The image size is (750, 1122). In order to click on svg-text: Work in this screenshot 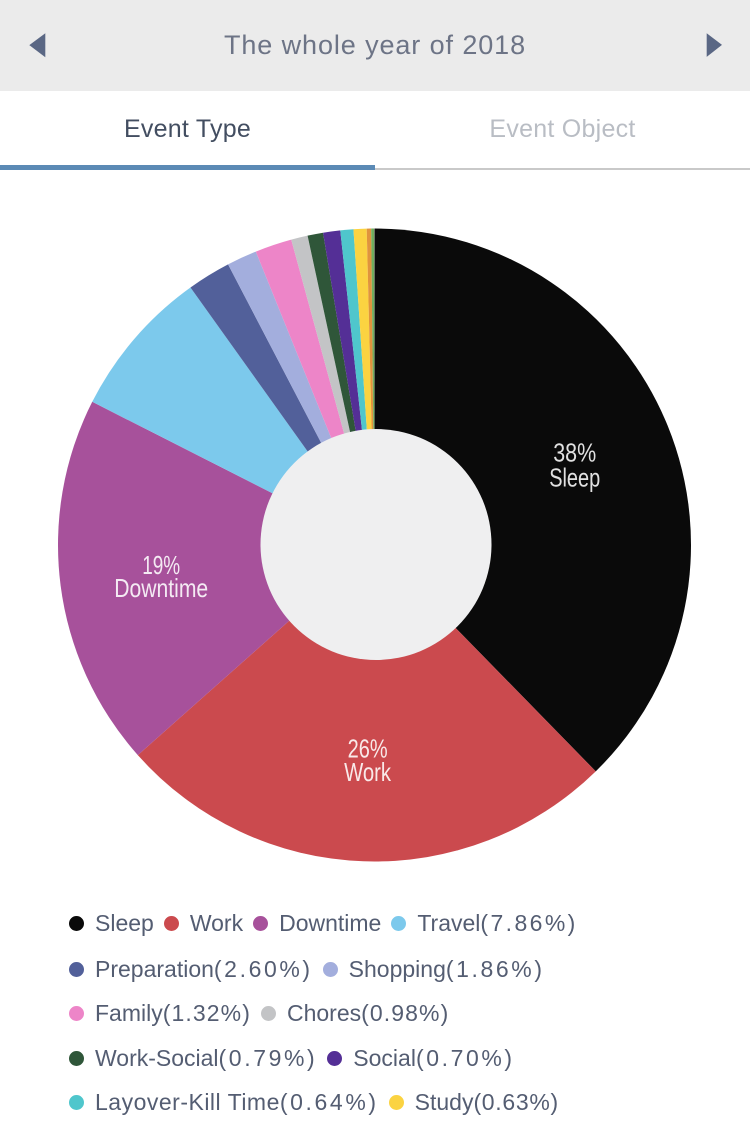, I will do `click(368, 772)`.